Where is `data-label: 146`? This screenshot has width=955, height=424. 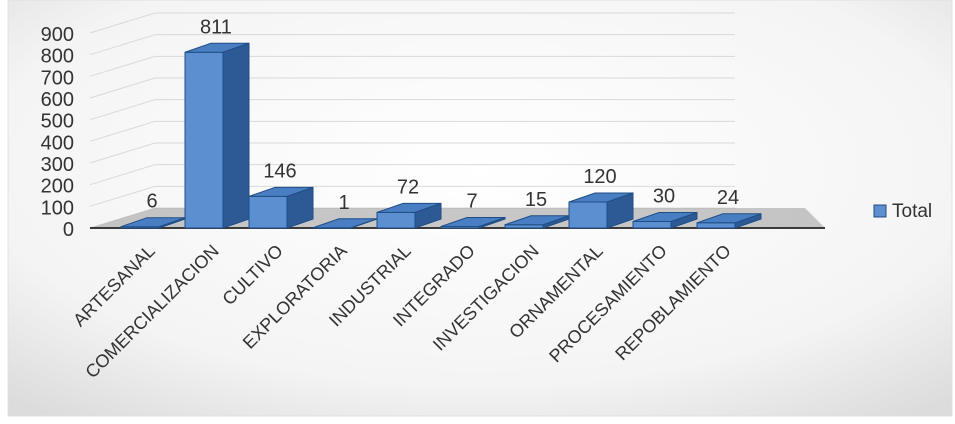
data-label: 146 is located at coordinates (279, 171).